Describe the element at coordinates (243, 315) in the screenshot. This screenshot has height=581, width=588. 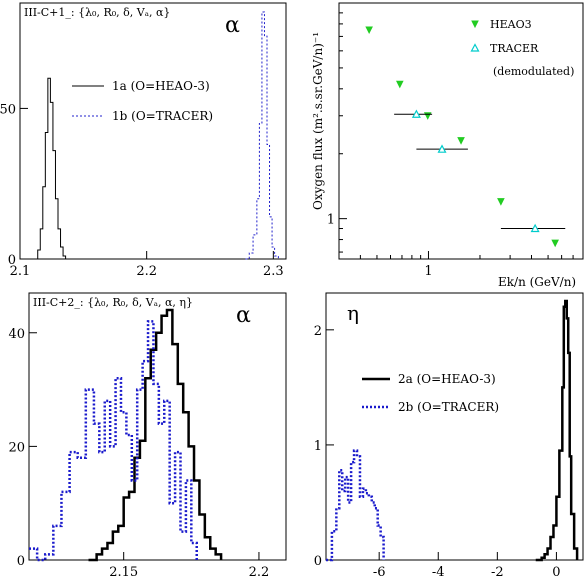
I see `panel-c-param-label: α` at that location.